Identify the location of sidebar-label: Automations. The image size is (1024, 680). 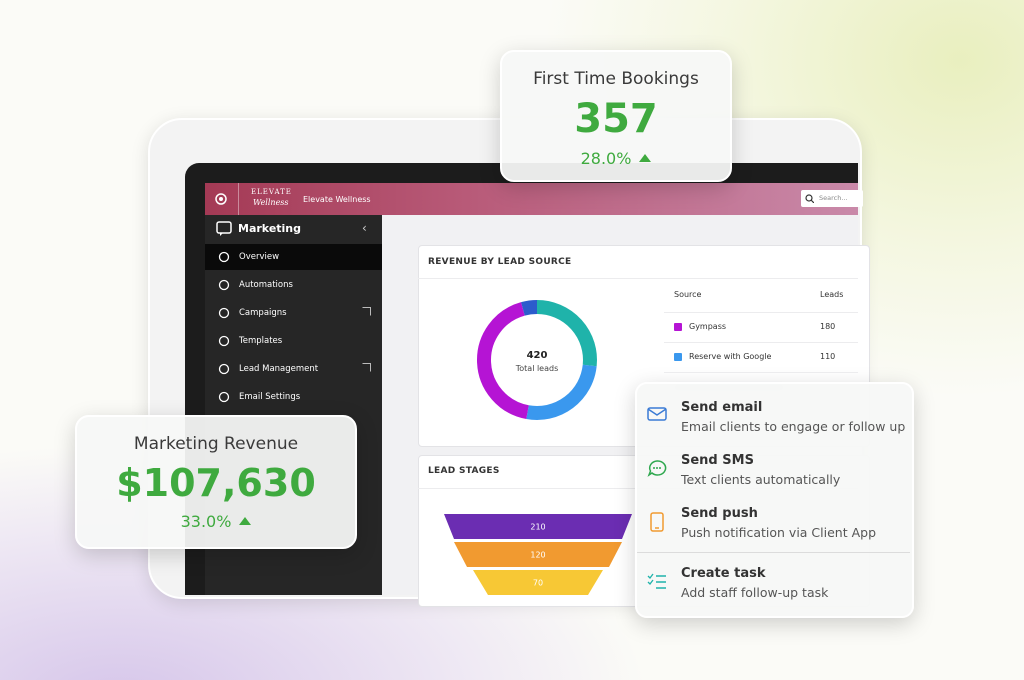
(266, 285).